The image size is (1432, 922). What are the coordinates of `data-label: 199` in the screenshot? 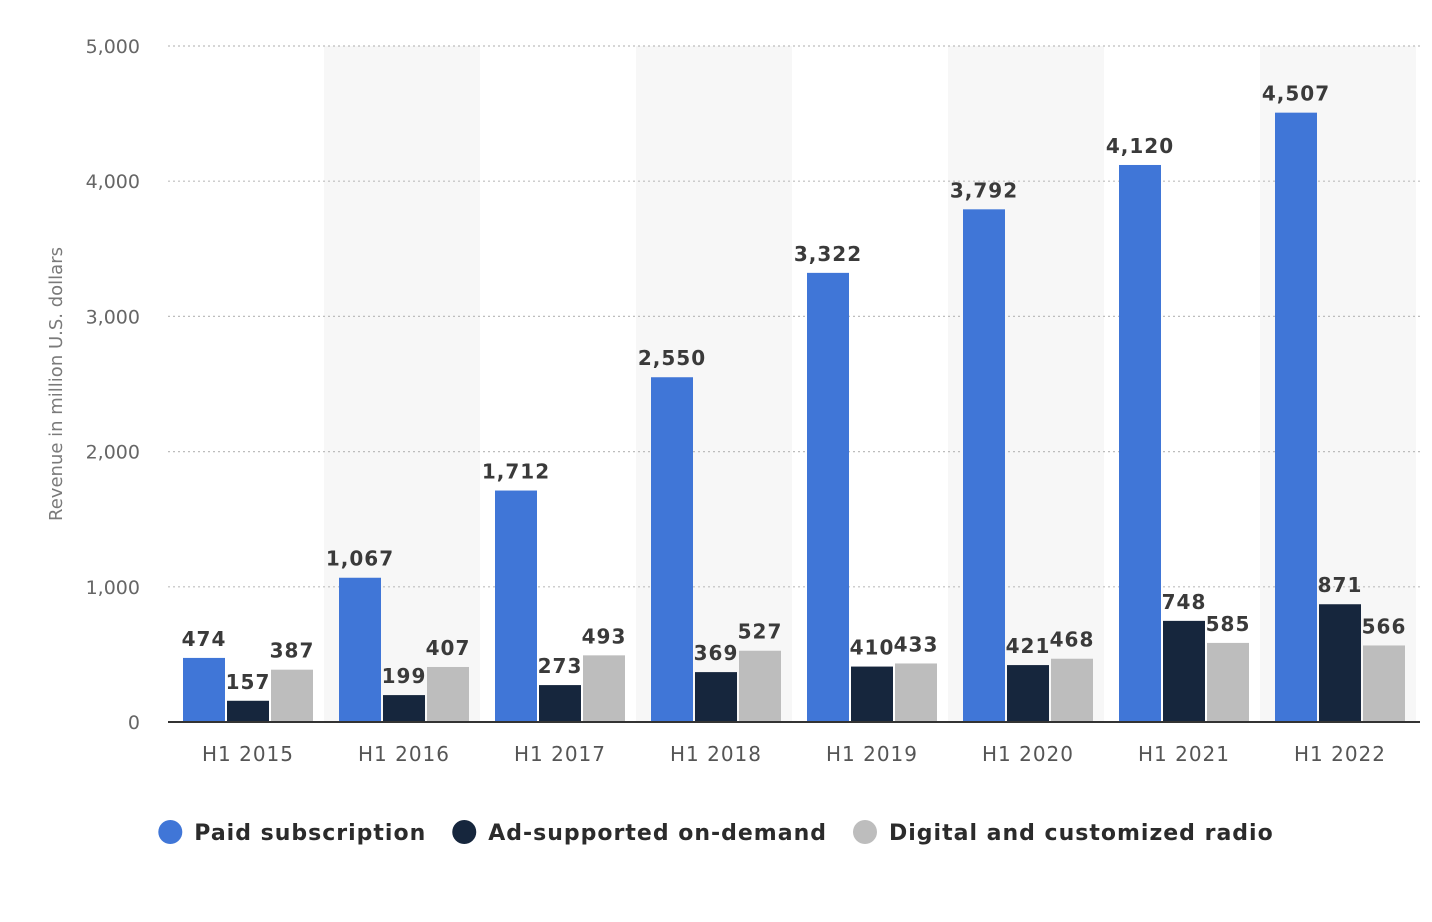 It's located at (404, 676).